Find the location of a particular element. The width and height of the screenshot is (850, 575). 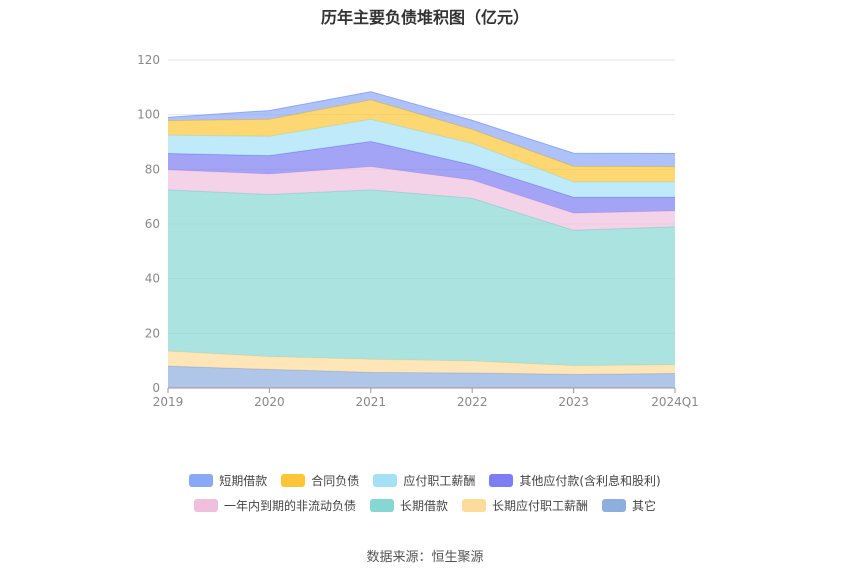

legend-item: 合同负债 is located at coordinates (320, 480).